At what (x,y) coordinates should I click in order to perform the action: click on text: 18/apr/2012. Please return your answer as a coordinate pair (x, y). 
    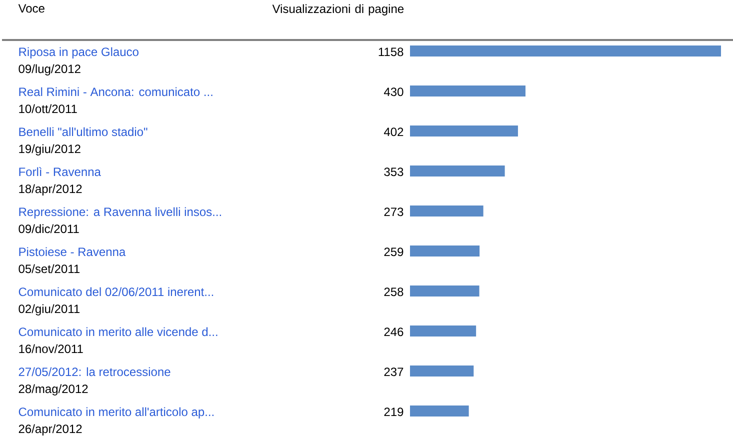
    Looking at the image, I should click on (50, 190).